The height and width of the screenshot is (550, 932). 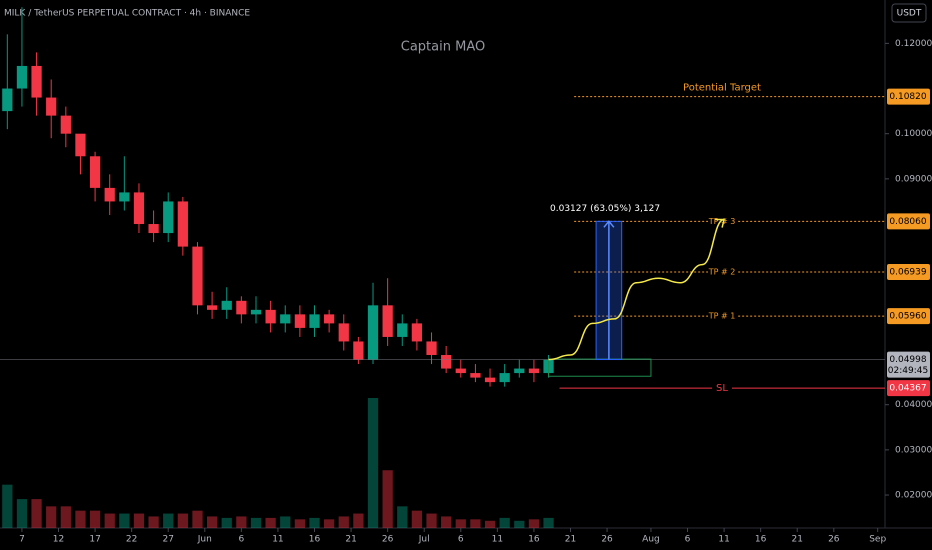 I want to click on currency-box, so click(x=909, y=13).